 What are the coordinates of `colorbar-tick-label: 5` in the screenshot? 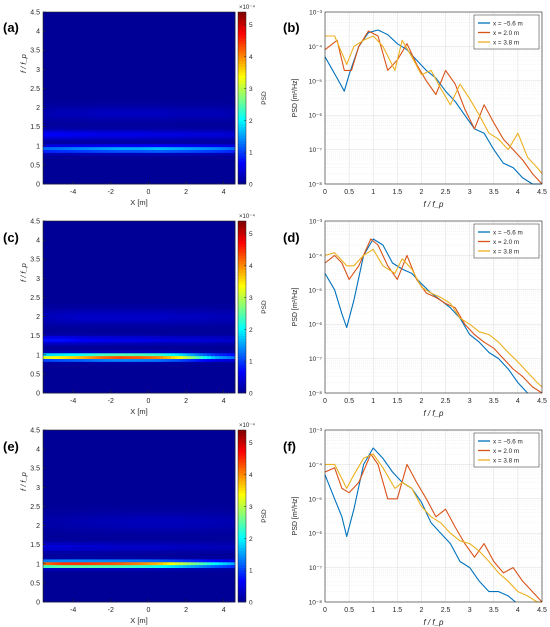 It's located at (251, 25).